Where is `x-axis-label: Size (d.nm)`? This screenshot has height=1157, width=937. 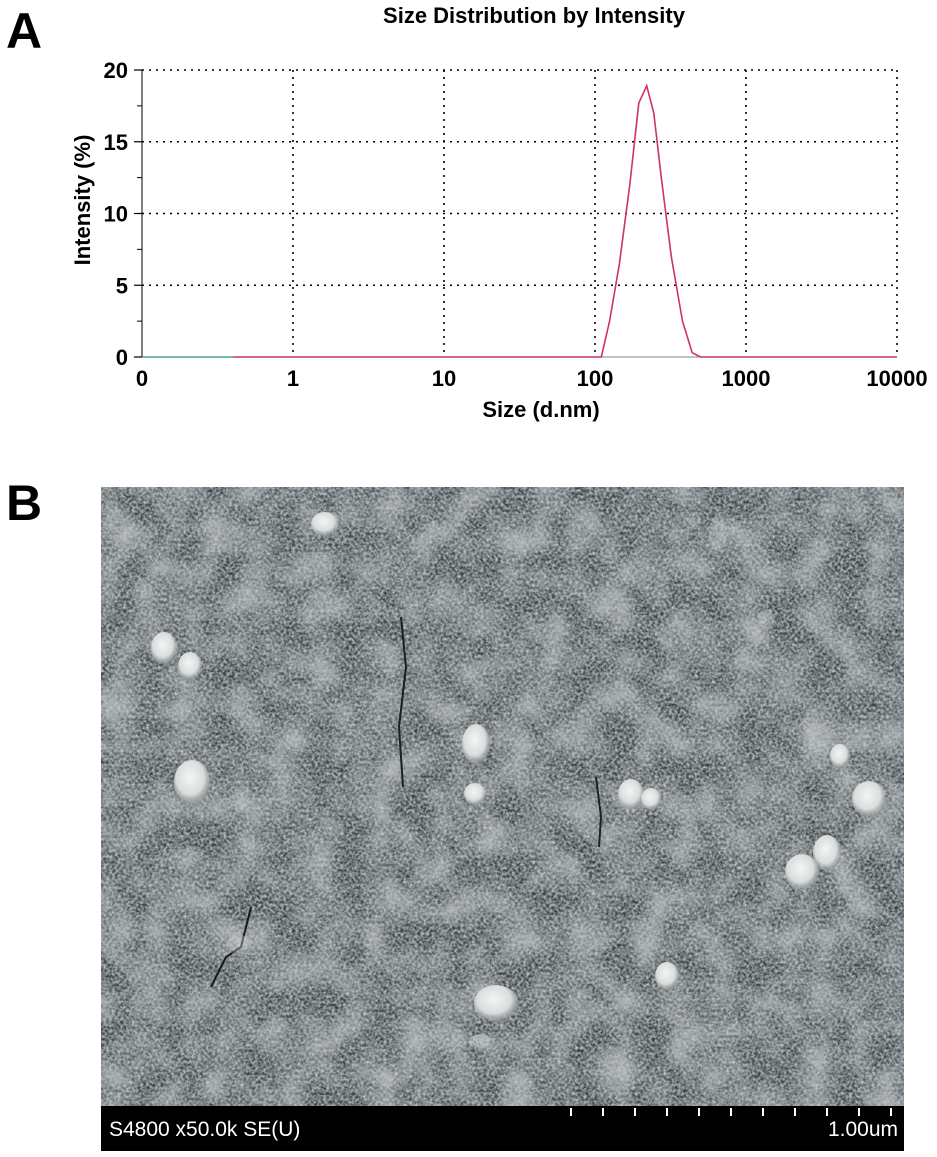 x-axis-label: Size (d.nm) is located at coordinates (540, 409).